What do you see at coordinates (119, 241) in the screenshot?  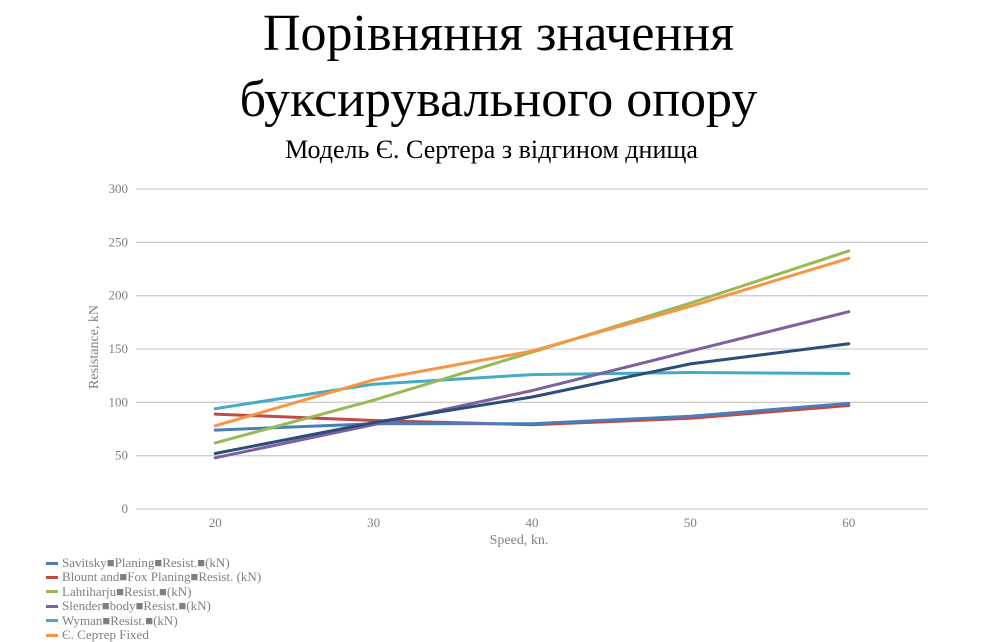 I see `y-tick-label: 250` at bounding box center [119, 241].